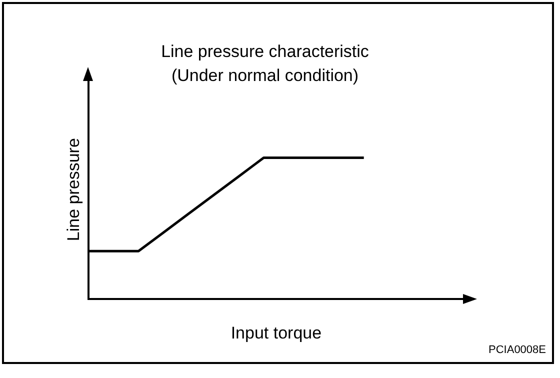 This screenshot has width=560, height=378. I want to click on y-axis-title: Line pressure, so click(73, 190).